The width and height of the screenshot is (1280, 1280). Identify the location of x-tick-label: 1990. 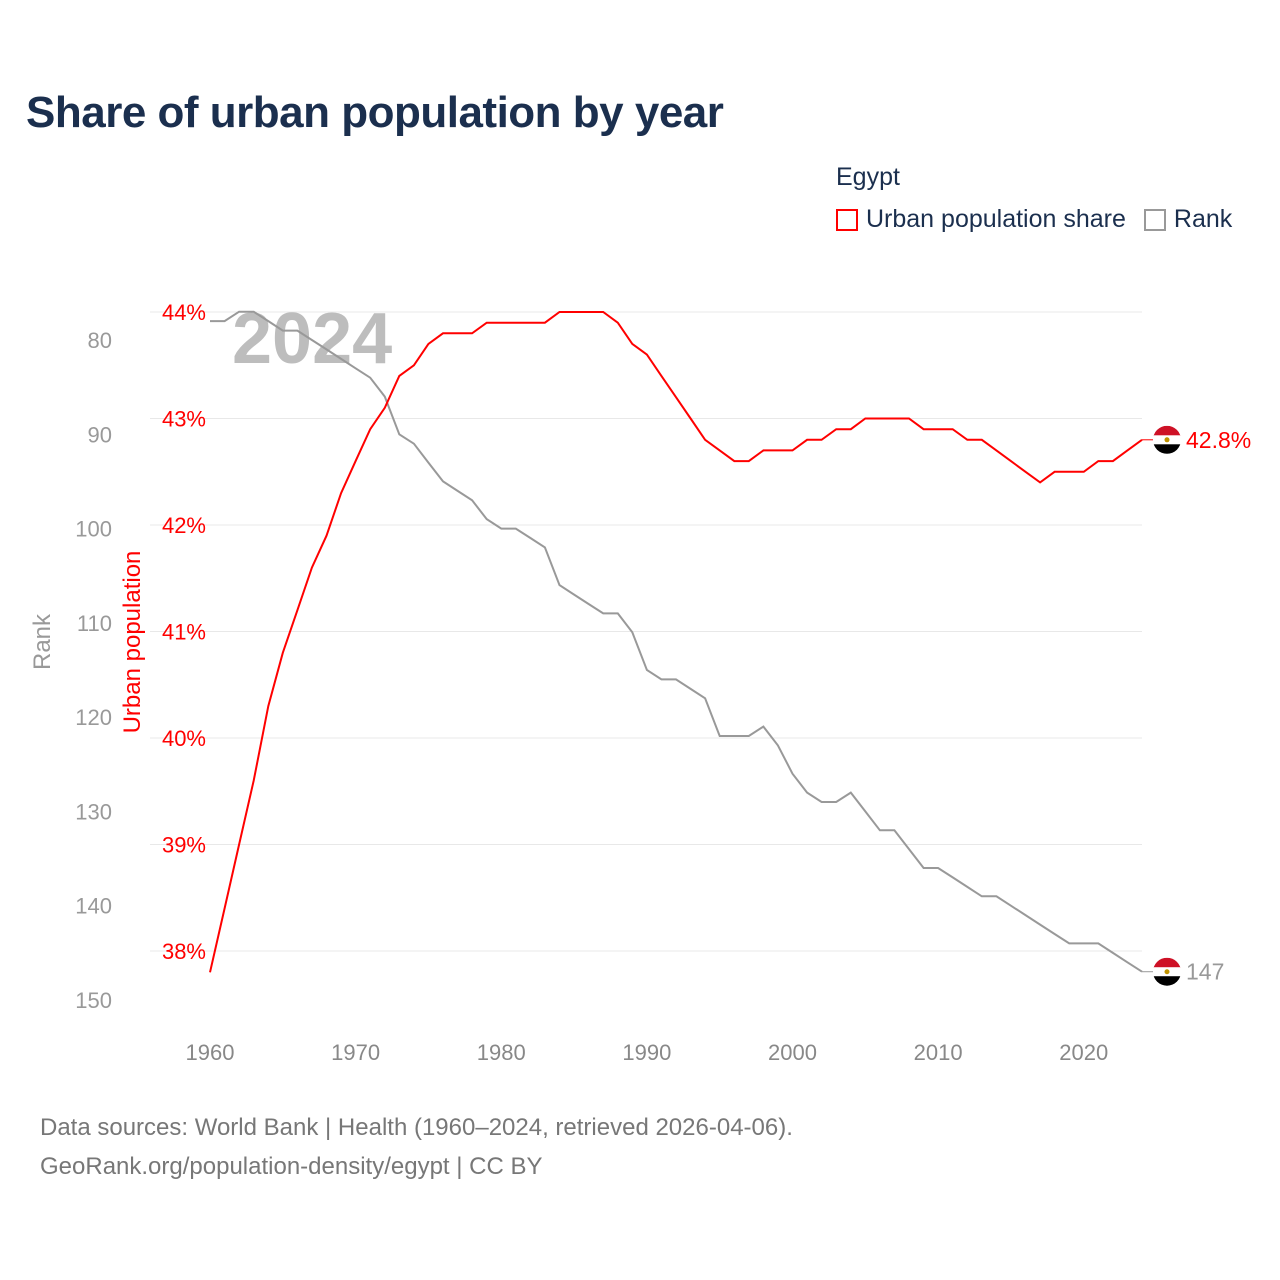
(646, 1052).